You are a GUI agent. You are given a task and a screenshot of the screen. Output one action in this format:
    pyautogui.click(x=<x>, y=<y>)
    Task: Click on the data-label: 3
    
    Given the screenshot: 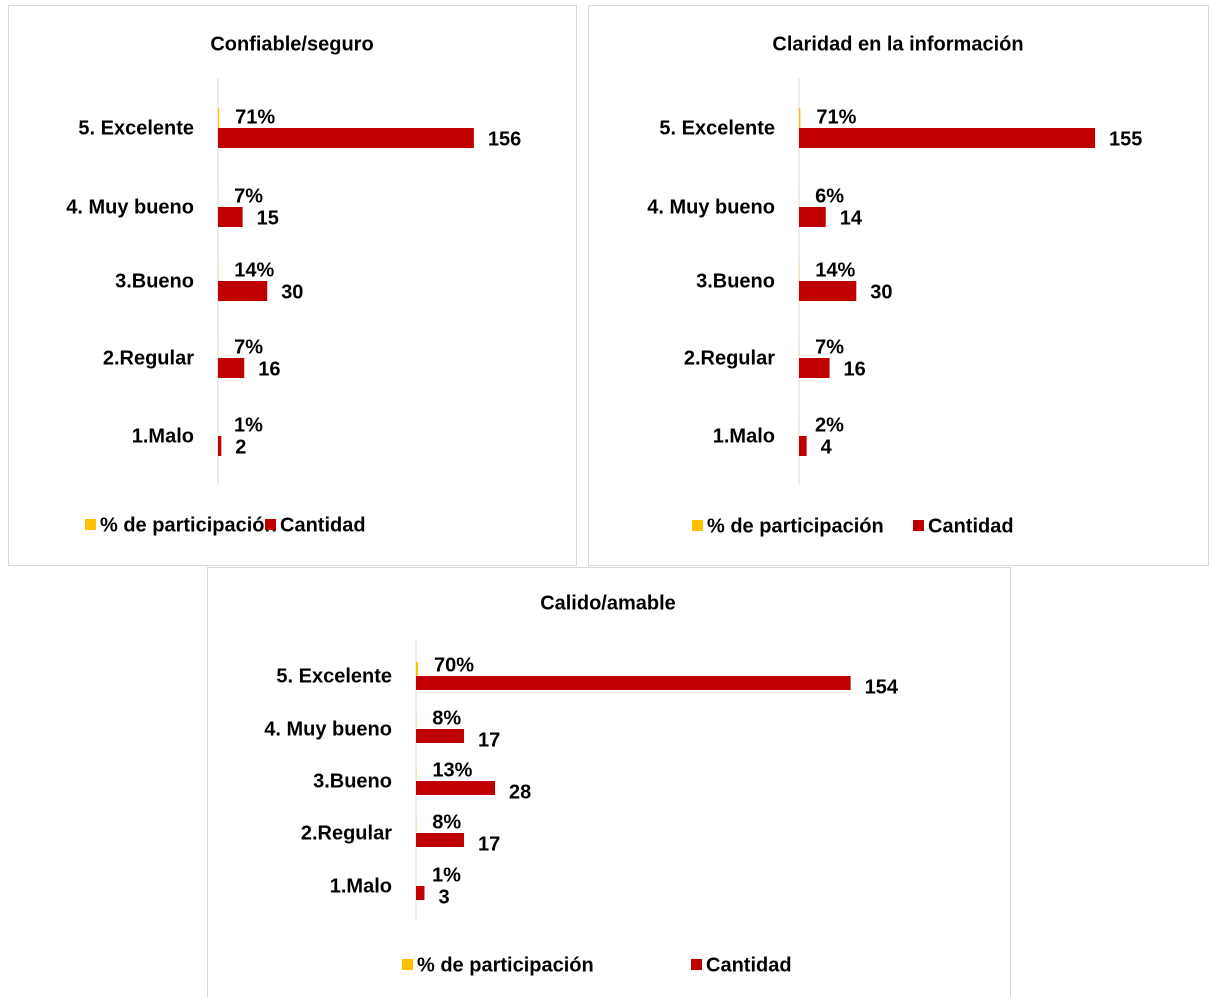 What is the action you would take?
    pyautogui.click(x=443, y=897)
    